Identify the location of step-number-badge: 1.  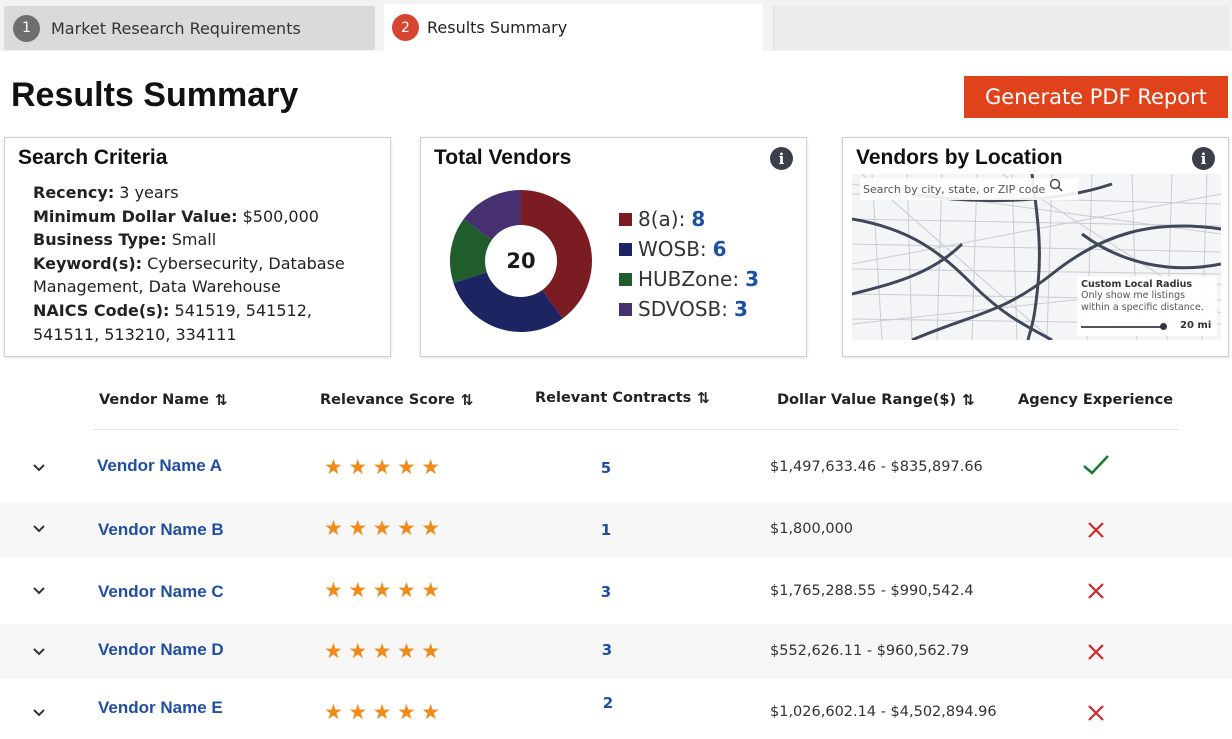
(26, 28).